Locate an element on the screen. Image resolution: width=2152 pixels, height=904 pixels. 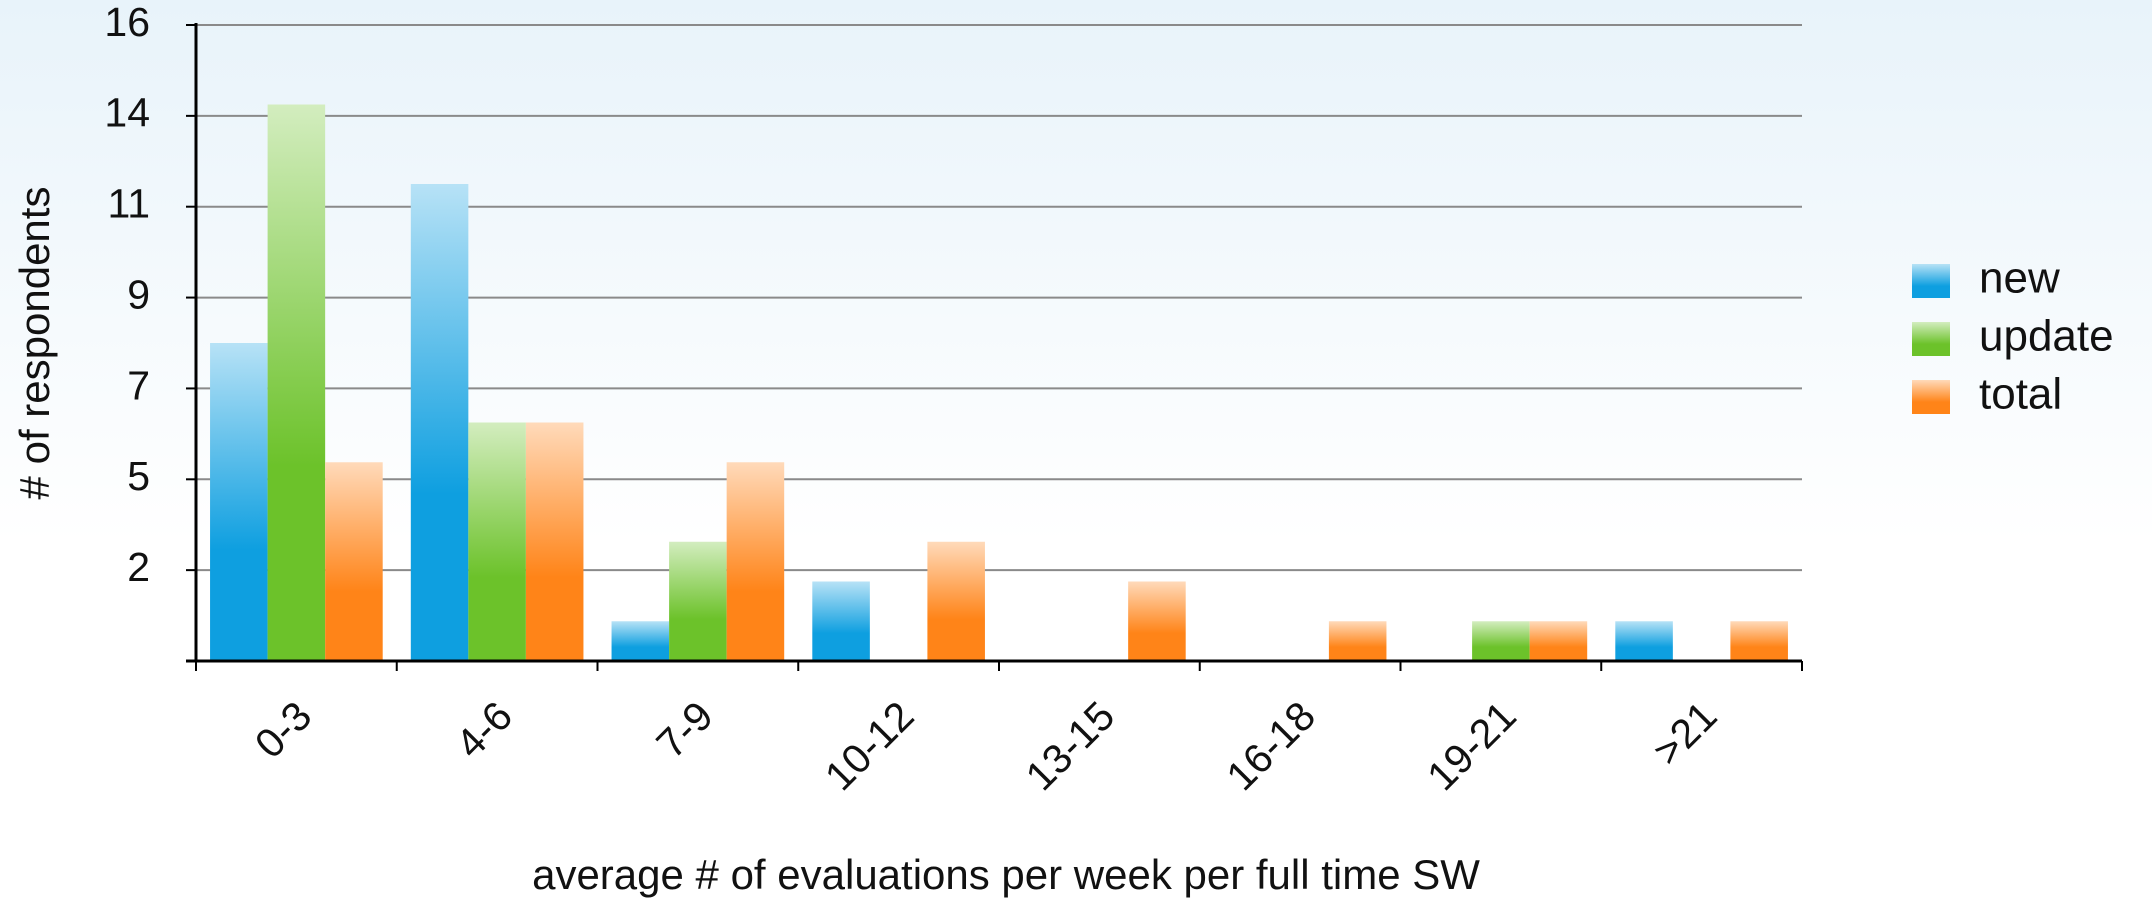
y-tick-label: 16 is located at coordinates (127, 22).